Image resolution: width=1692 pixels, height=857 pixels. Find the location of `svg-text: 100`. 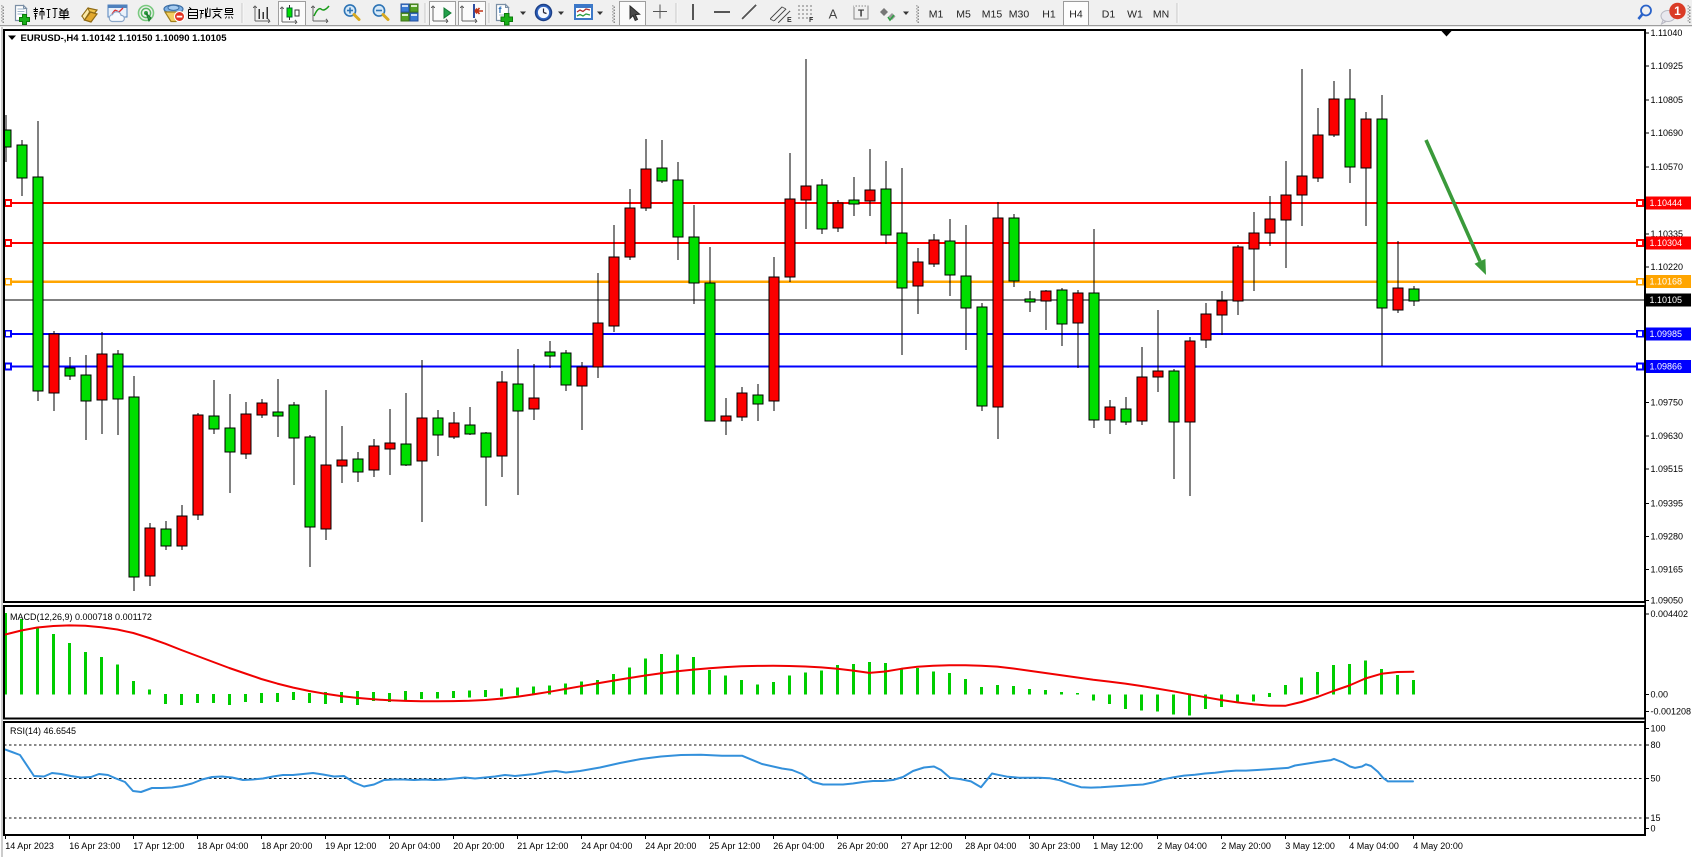

svg-text: 100 is located at coordinates (1658, 729).